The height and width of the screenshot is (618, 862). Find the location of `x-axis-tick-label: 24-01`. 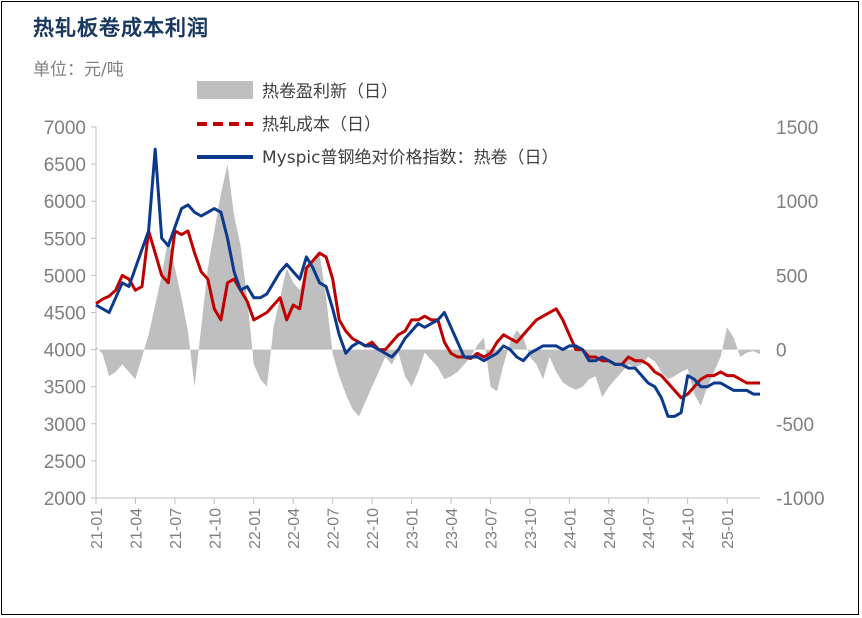

x-axis-tick-label: 24-01 is located at coordinates (570, 528).